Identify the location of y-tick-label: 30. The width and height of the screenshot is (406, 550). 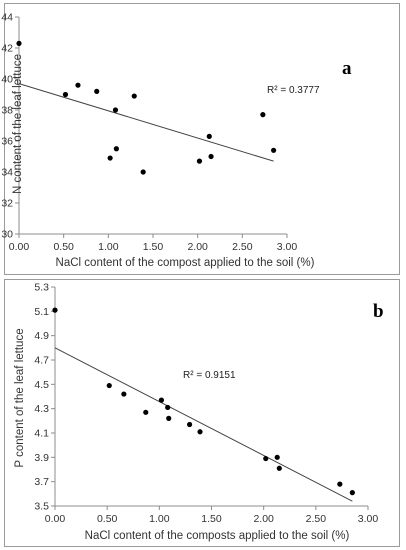
(7, 235).